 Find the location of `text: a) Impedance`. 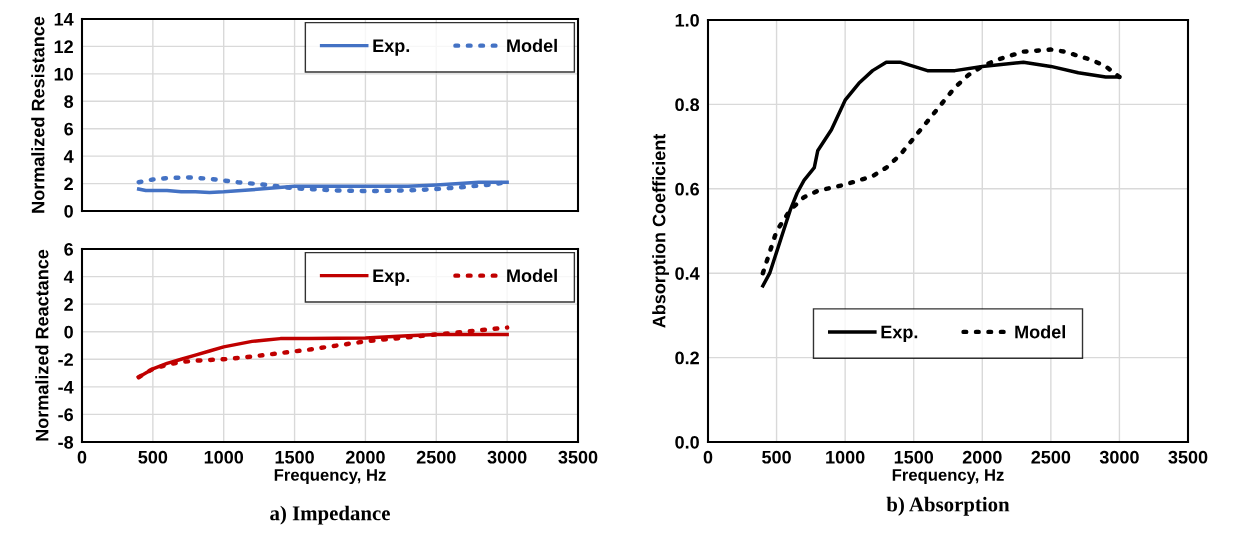

text: a) Impedance is located at coordinates (330, 515).